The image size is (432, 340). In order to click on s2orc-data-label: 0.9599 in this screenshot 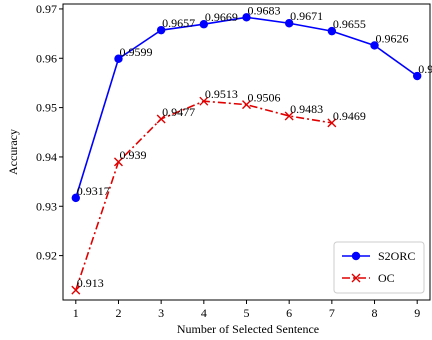, I will do `click(135, 52)`.